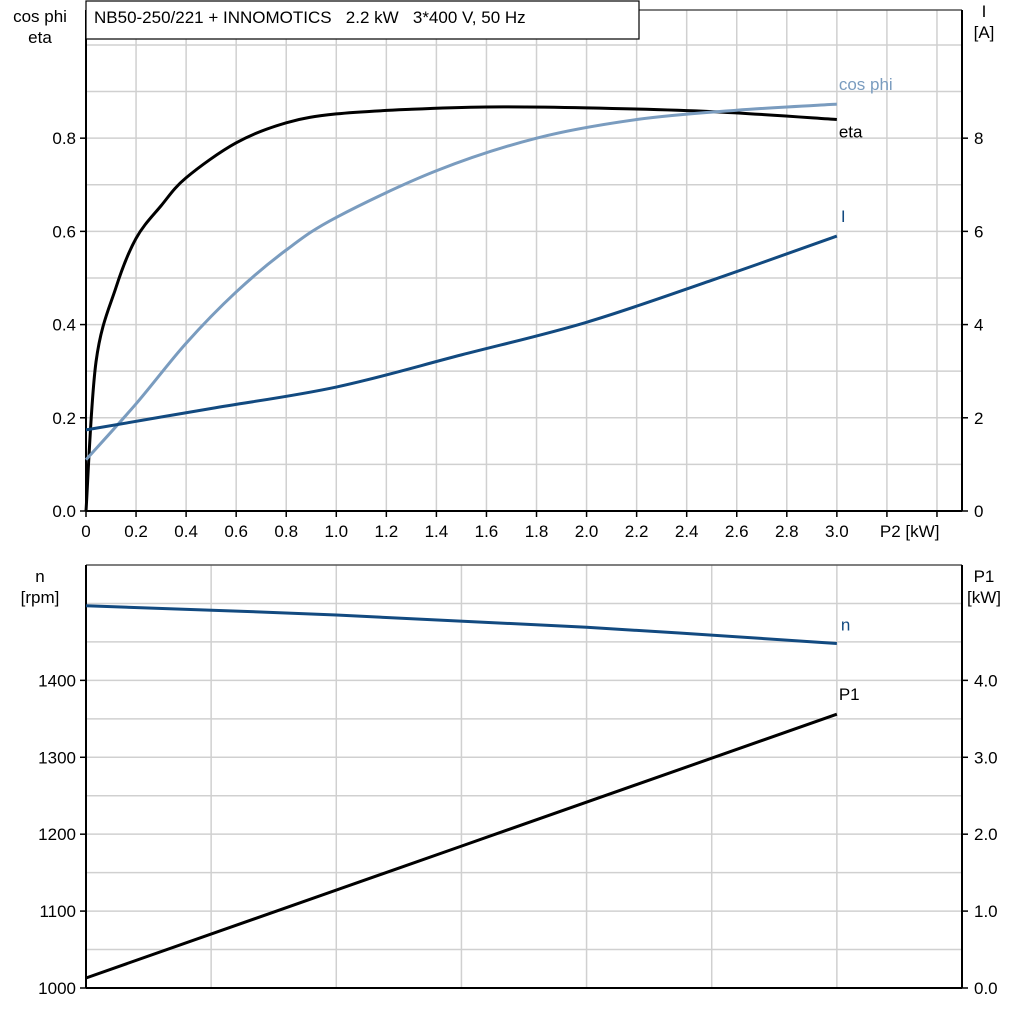 The height and width of the screenshot is (1029, 1024). I want to click on y-tick-label-right: 0, so click(978, 511).